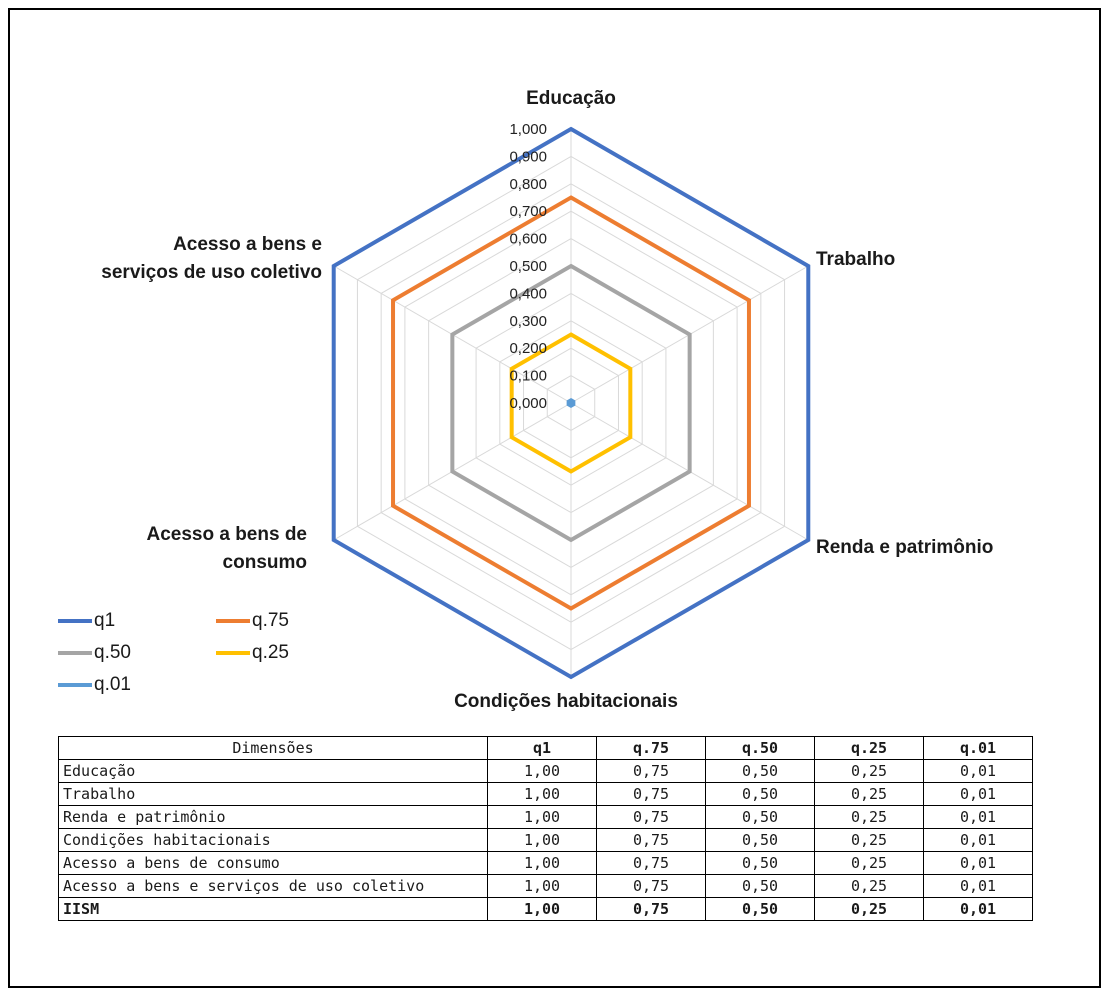  Describe the element at coordinates (270, 620) in the screenshot. I see `legend-label: q.75` at that location.